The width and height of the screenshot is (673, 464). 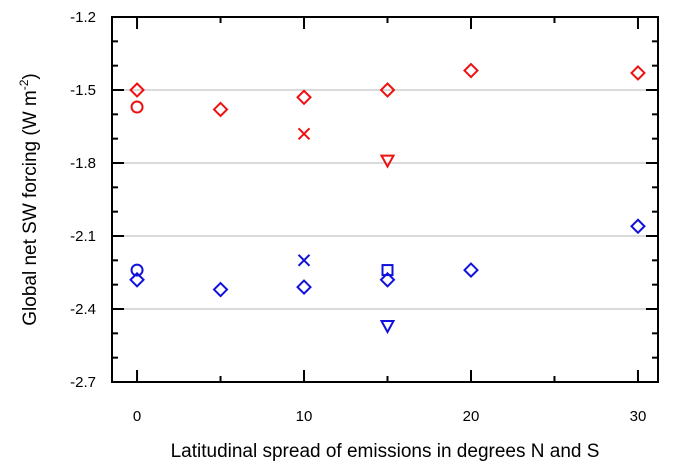 I want to click on blue-square-point, so click(x=387, y=270).